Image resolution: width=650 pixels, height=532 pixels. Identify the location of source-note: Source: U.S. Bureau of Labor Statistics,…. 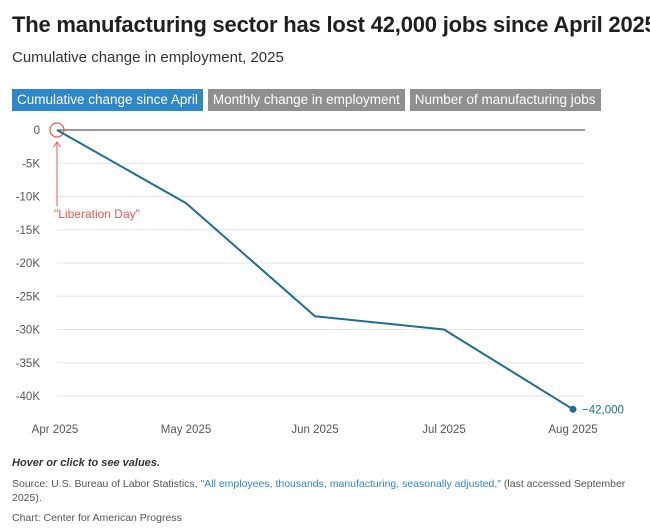
(322, 491).